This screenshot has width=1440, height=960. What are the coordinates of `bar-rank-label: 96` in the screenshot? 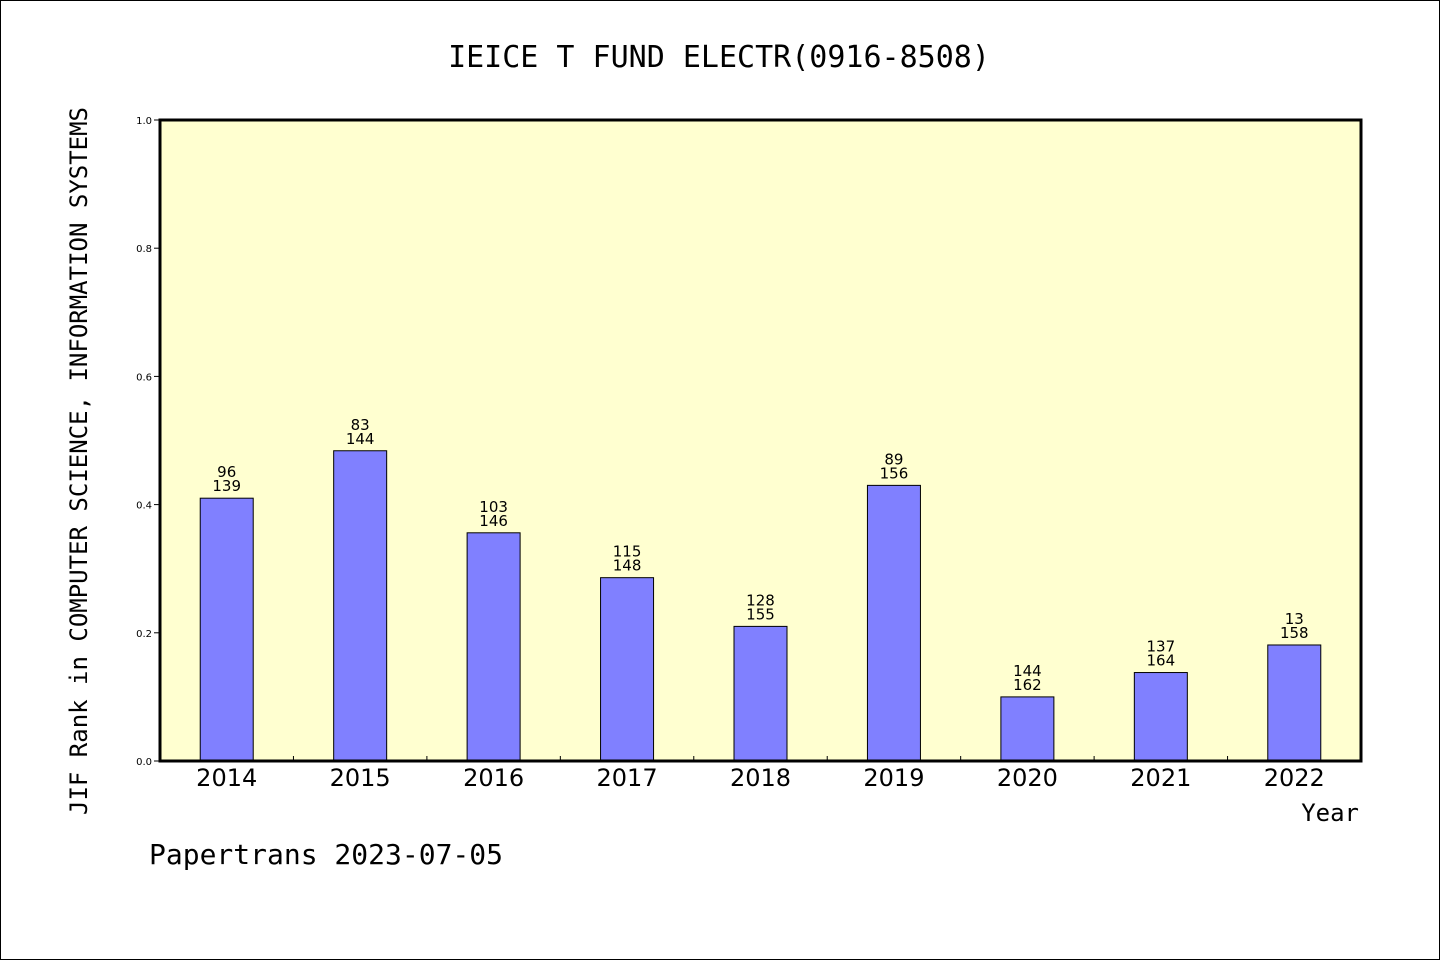 It's located at (226, 472).